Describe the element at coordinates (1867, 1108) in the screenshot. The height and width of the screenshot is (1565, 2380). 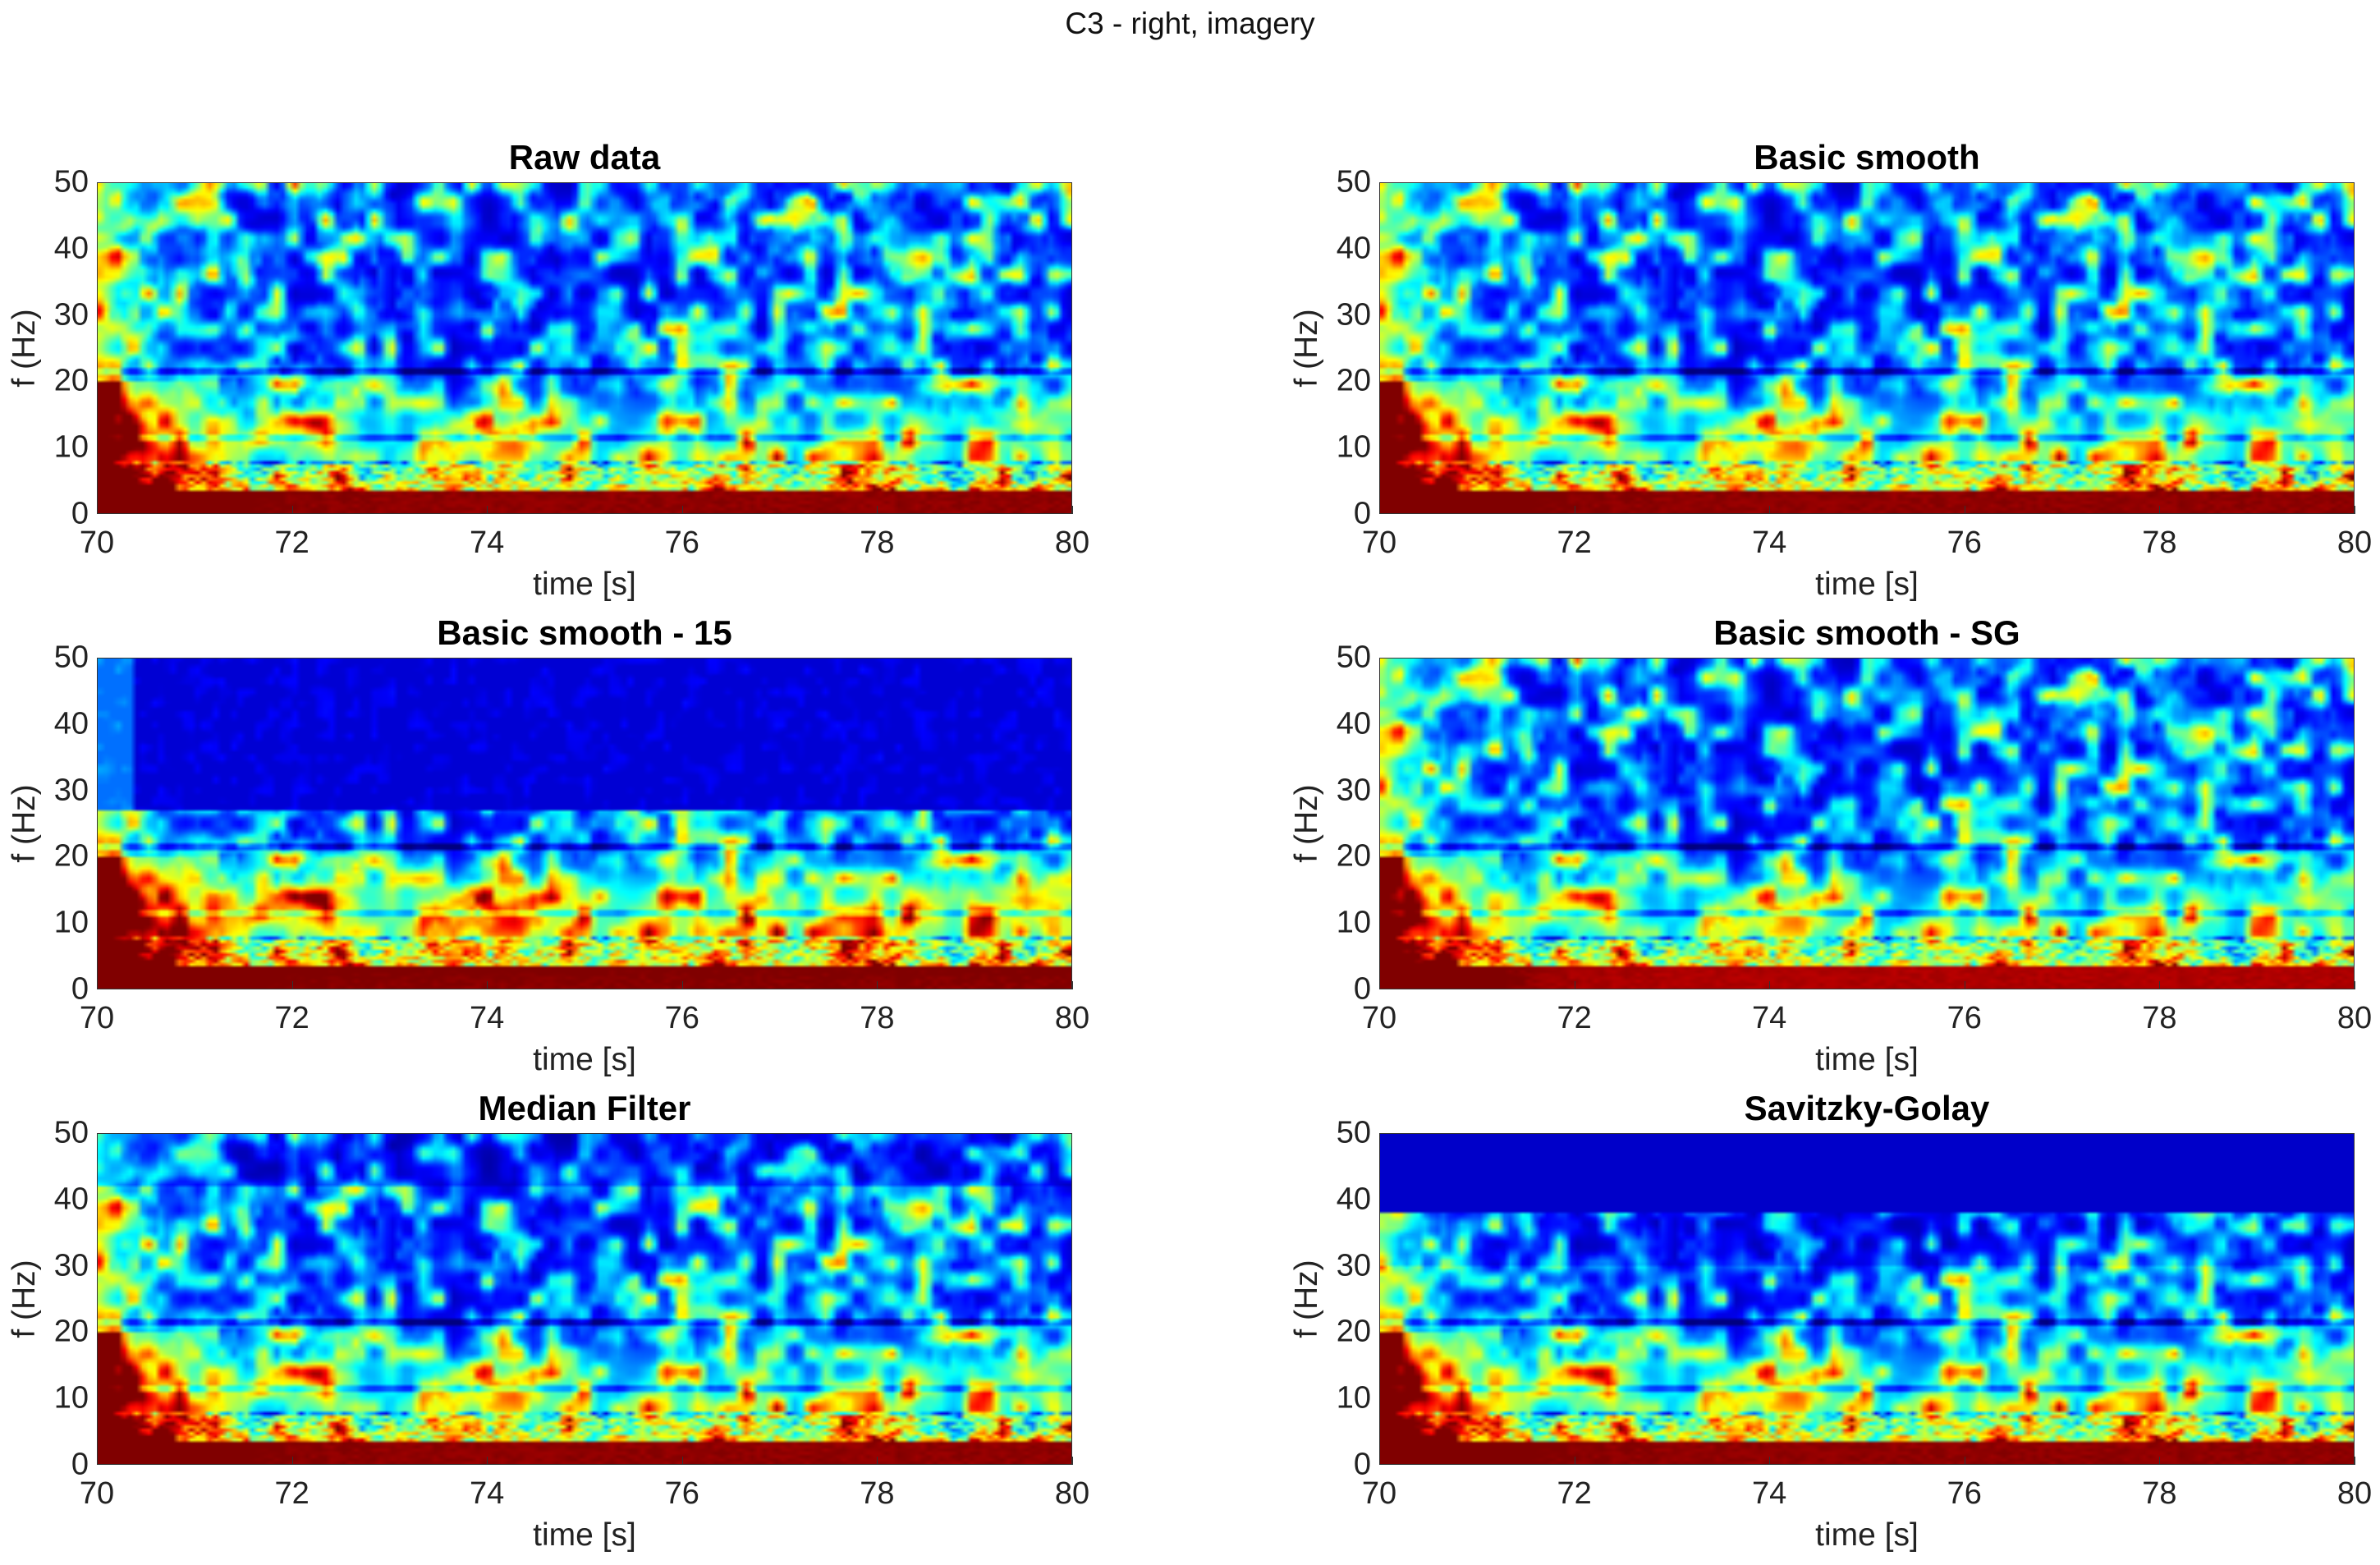
I see `plot-title: Savitzky-Golay` at that location.